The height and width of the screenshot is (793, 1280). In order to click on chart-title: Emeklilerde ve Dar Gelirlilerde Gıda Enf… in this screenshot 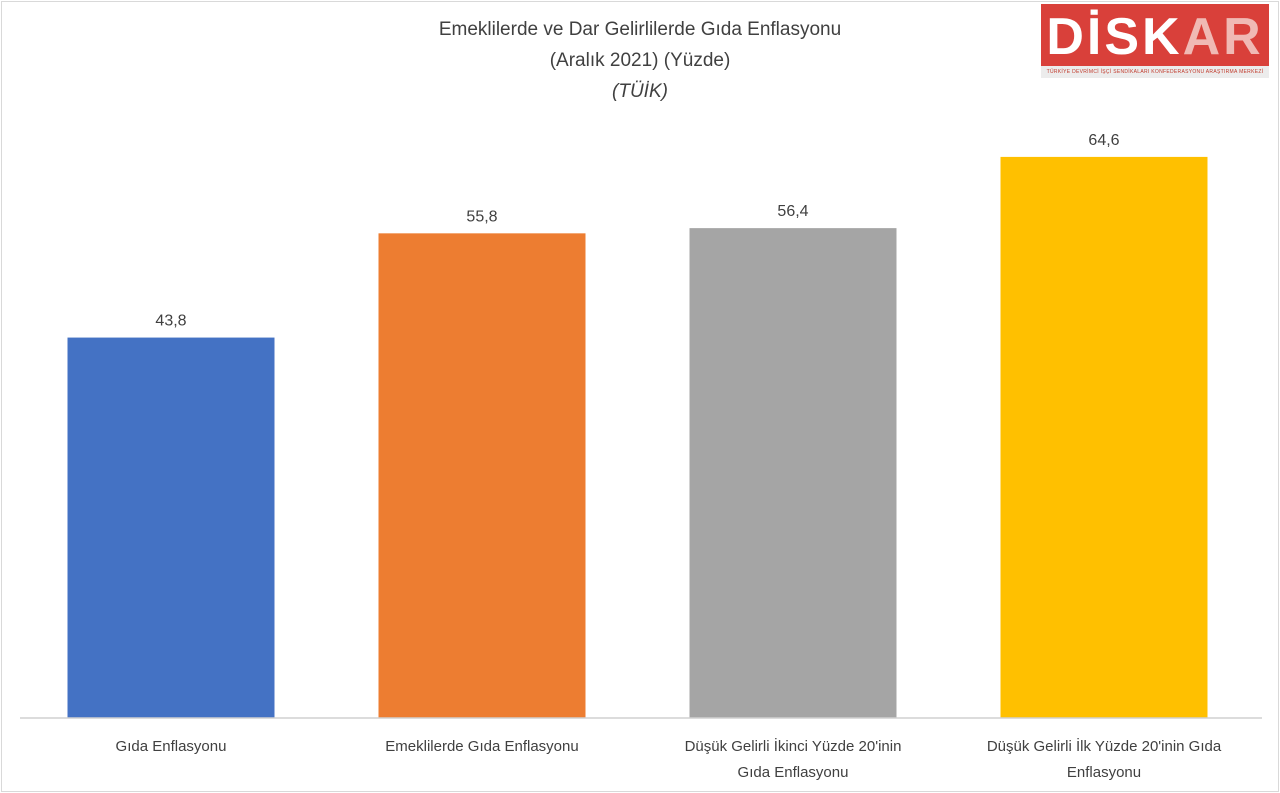, I will do `click(640, 29)`.